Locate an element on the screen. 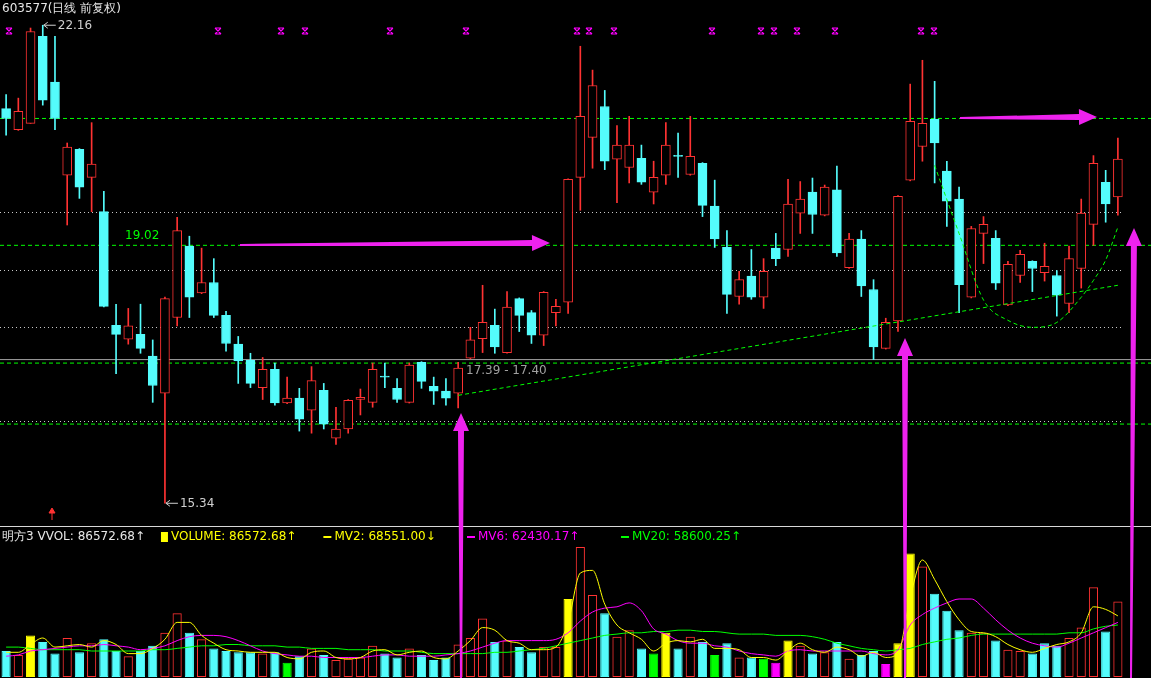 Image resolution: width=1151 pixels, height=678 pixels. chart-title: 明方3 VVOL: 86572.68↑ is located at coordinates (73, 536).